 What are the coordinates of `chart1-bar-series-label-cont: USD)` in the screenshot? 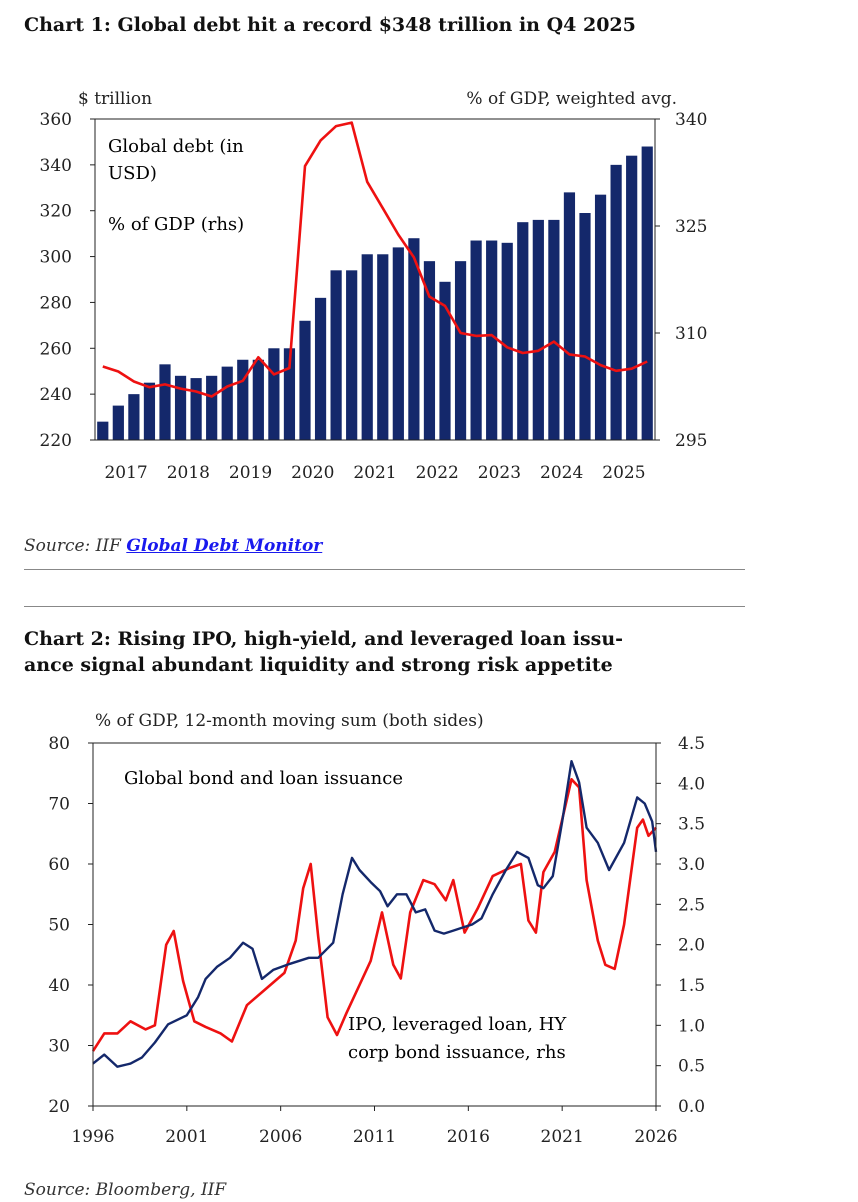 It's located at (132, 173).